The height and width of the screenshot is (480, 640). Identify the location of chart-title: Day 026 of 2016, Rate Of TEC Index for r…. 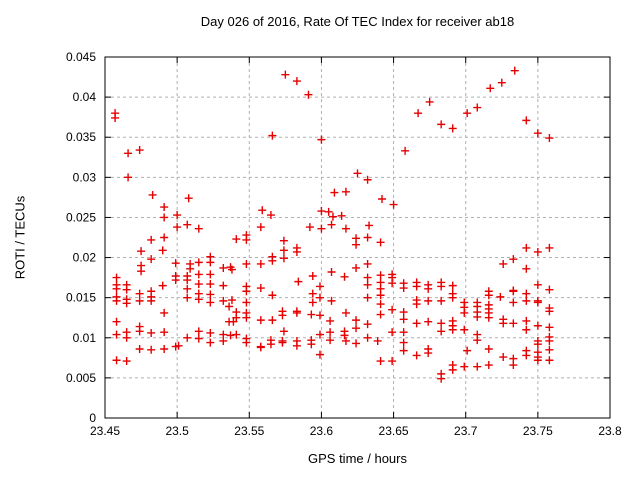
(357, 21).